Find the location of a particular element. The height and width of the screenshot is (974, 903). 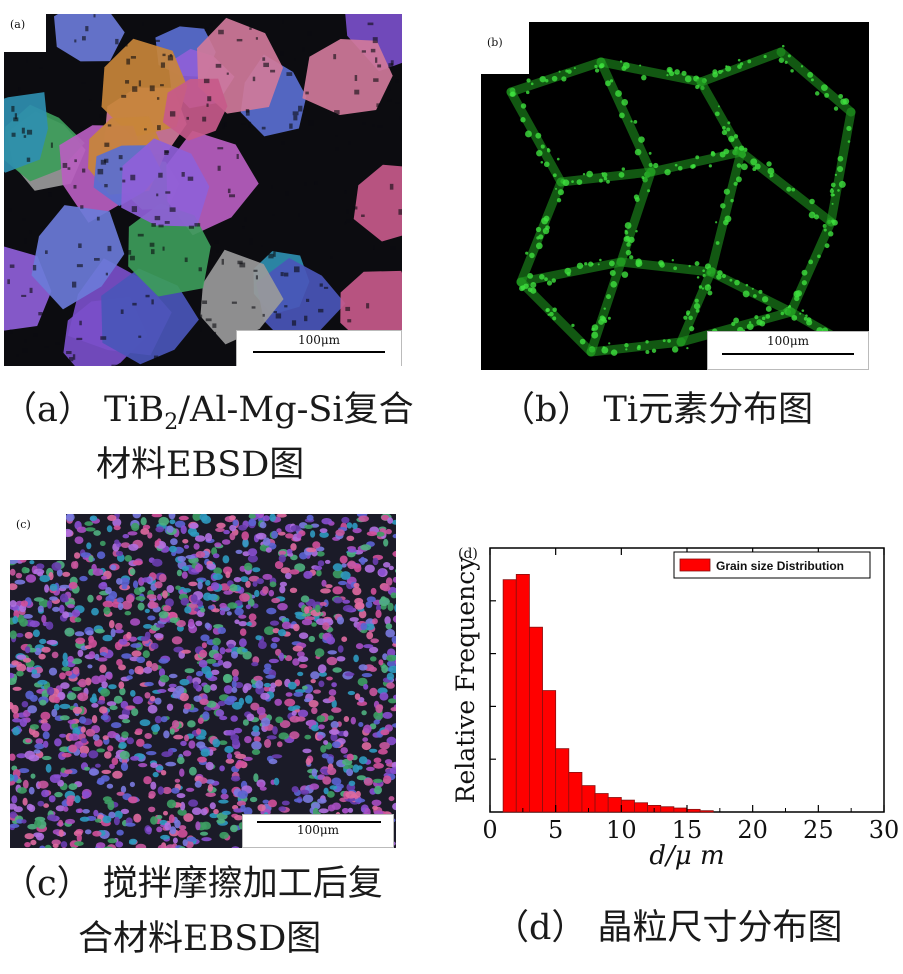

caption-b: （b） Ti元素分布图 is located at coordinates (657, 410).